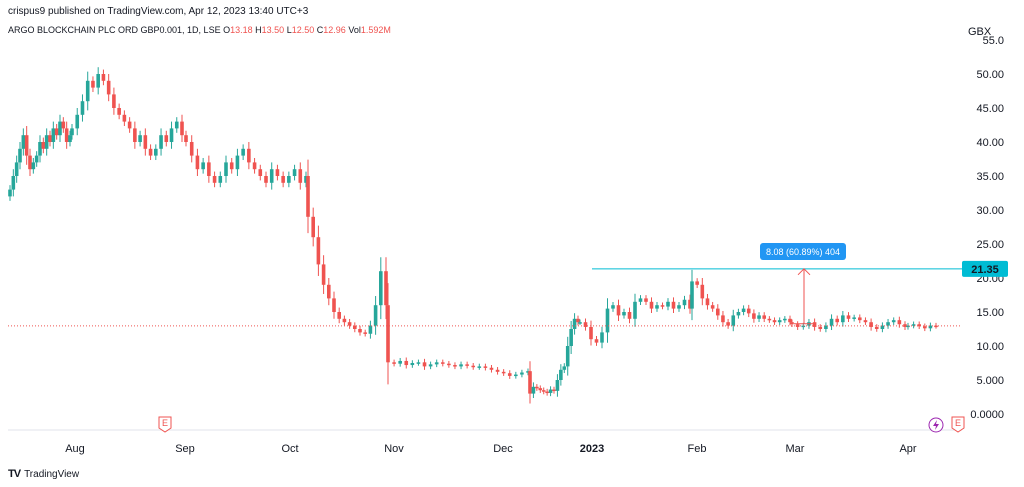 The height and width of the screenshot is (487, 1024). Describe the element at coordinates (958, 424) in the screenshot. I see `earnings-icon` at that location.